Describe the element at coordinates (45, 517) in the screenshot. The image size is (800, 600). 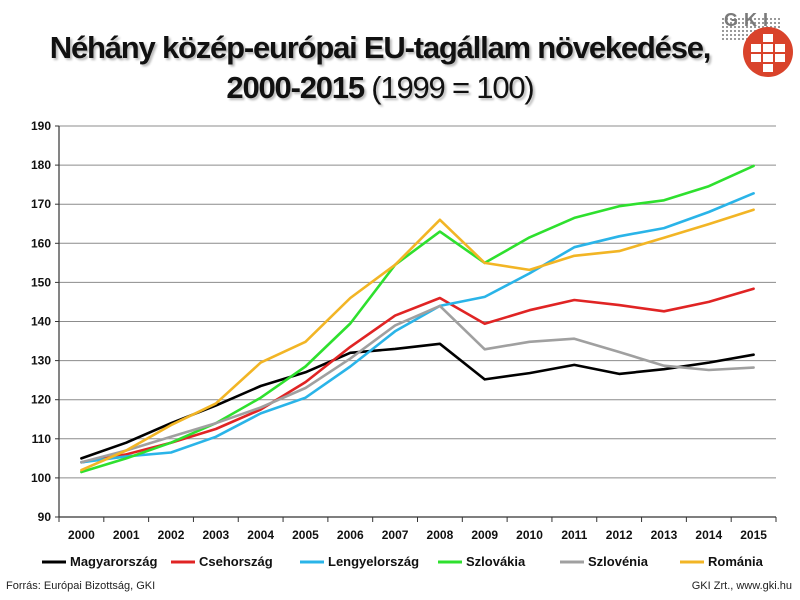
I see `y-tick-label: 90` at that location.